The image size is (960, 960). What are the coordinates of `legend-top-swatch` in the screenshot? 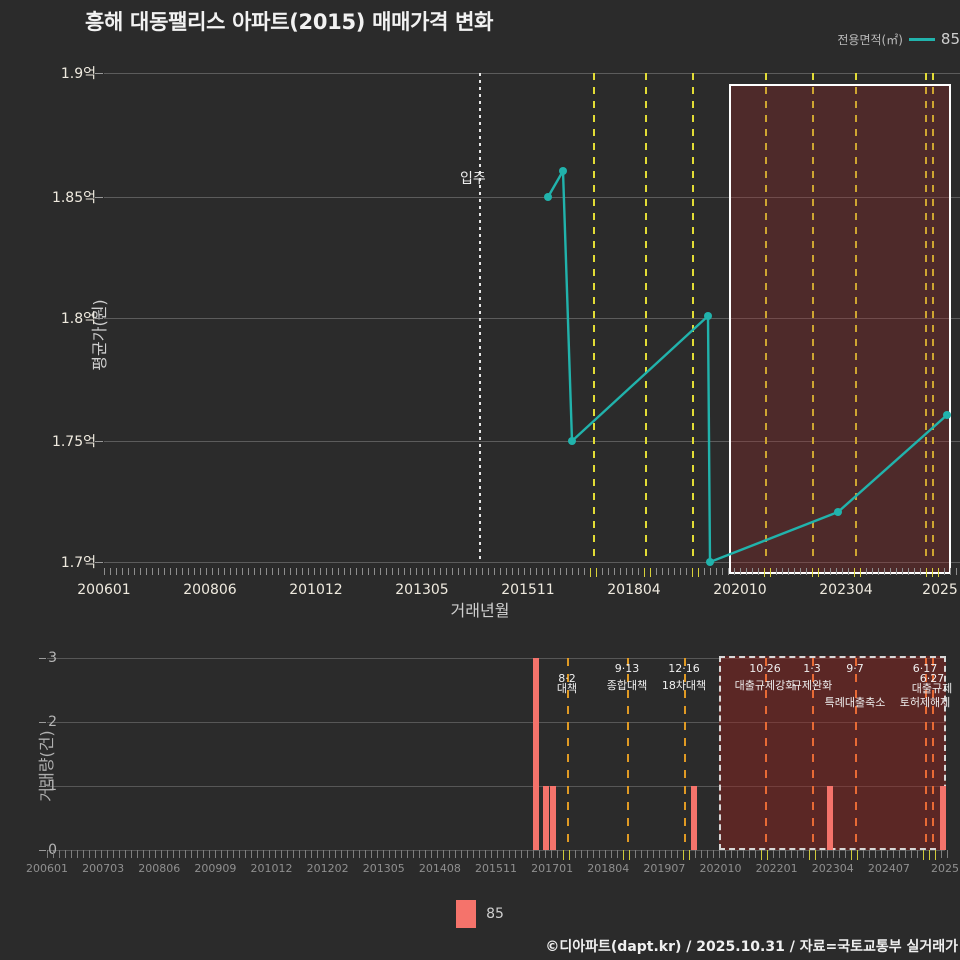 It's located at (921, 39).